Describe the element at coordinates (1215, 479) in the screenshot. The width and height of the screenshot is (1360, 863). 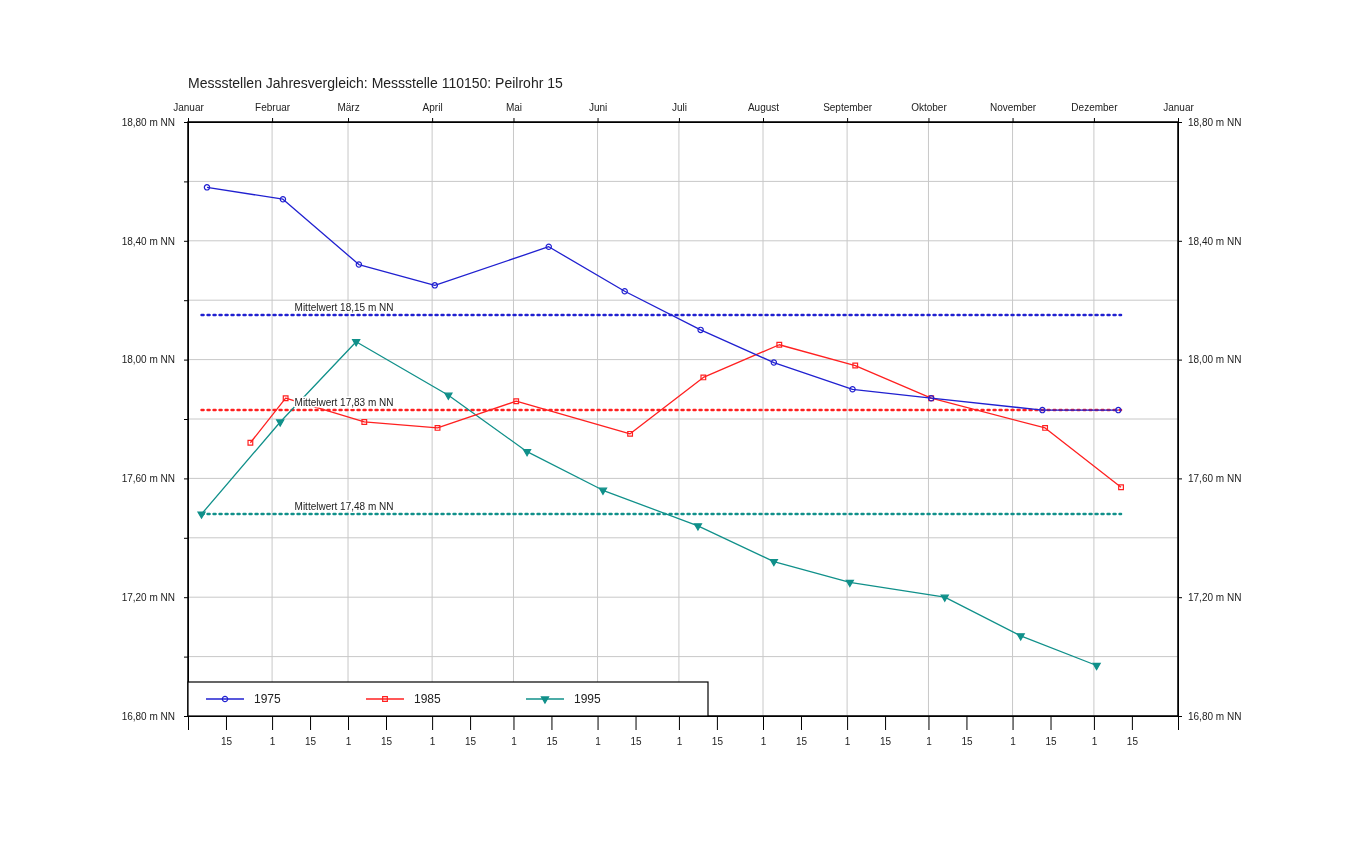
I see `y2-tick-label: 17,60 m NN` at that location.